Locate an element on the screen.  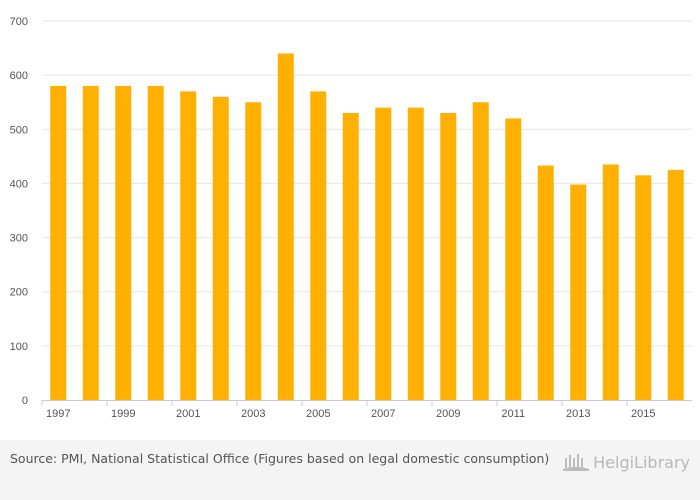
bar-1999 is located at coordinates (123, 242).